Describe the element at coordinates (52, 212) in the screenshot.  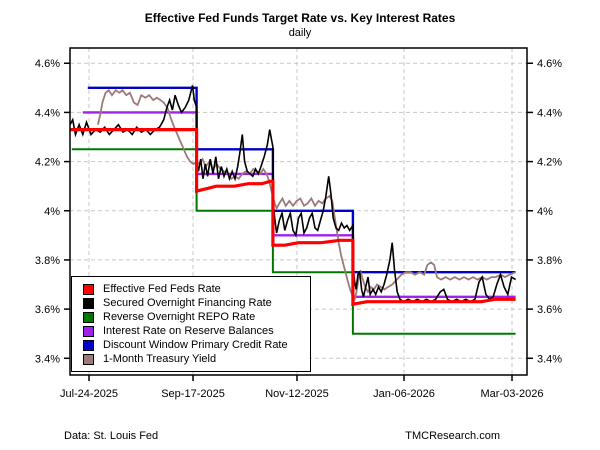
I see `y-tick-label-left: 4%` at that location.